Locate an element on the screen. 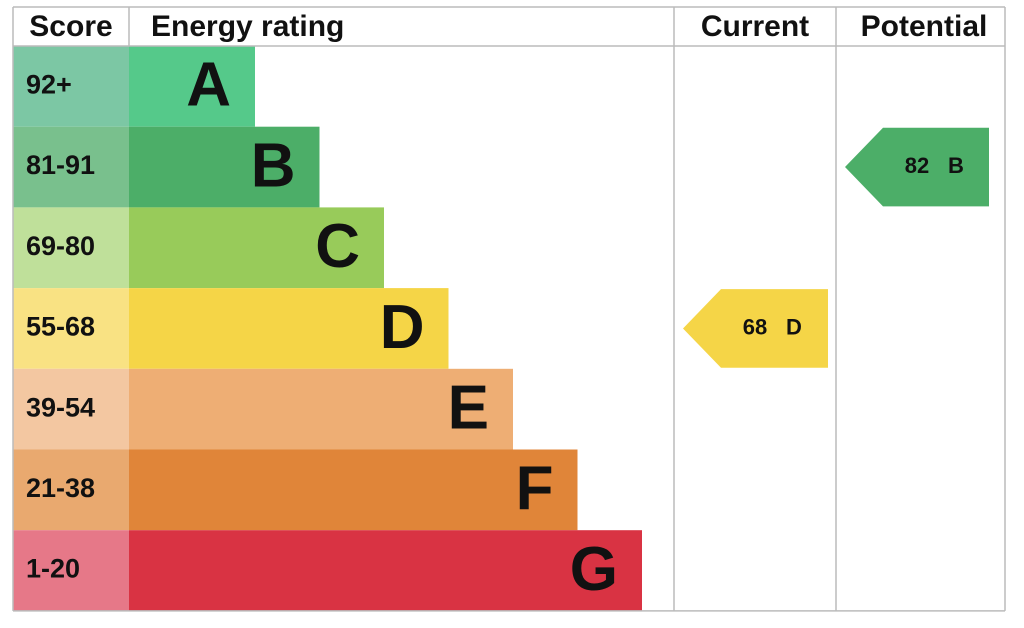 This screenshot has width=1024, height=628. score-label: 81-91 is located at coordinates (60, 165).